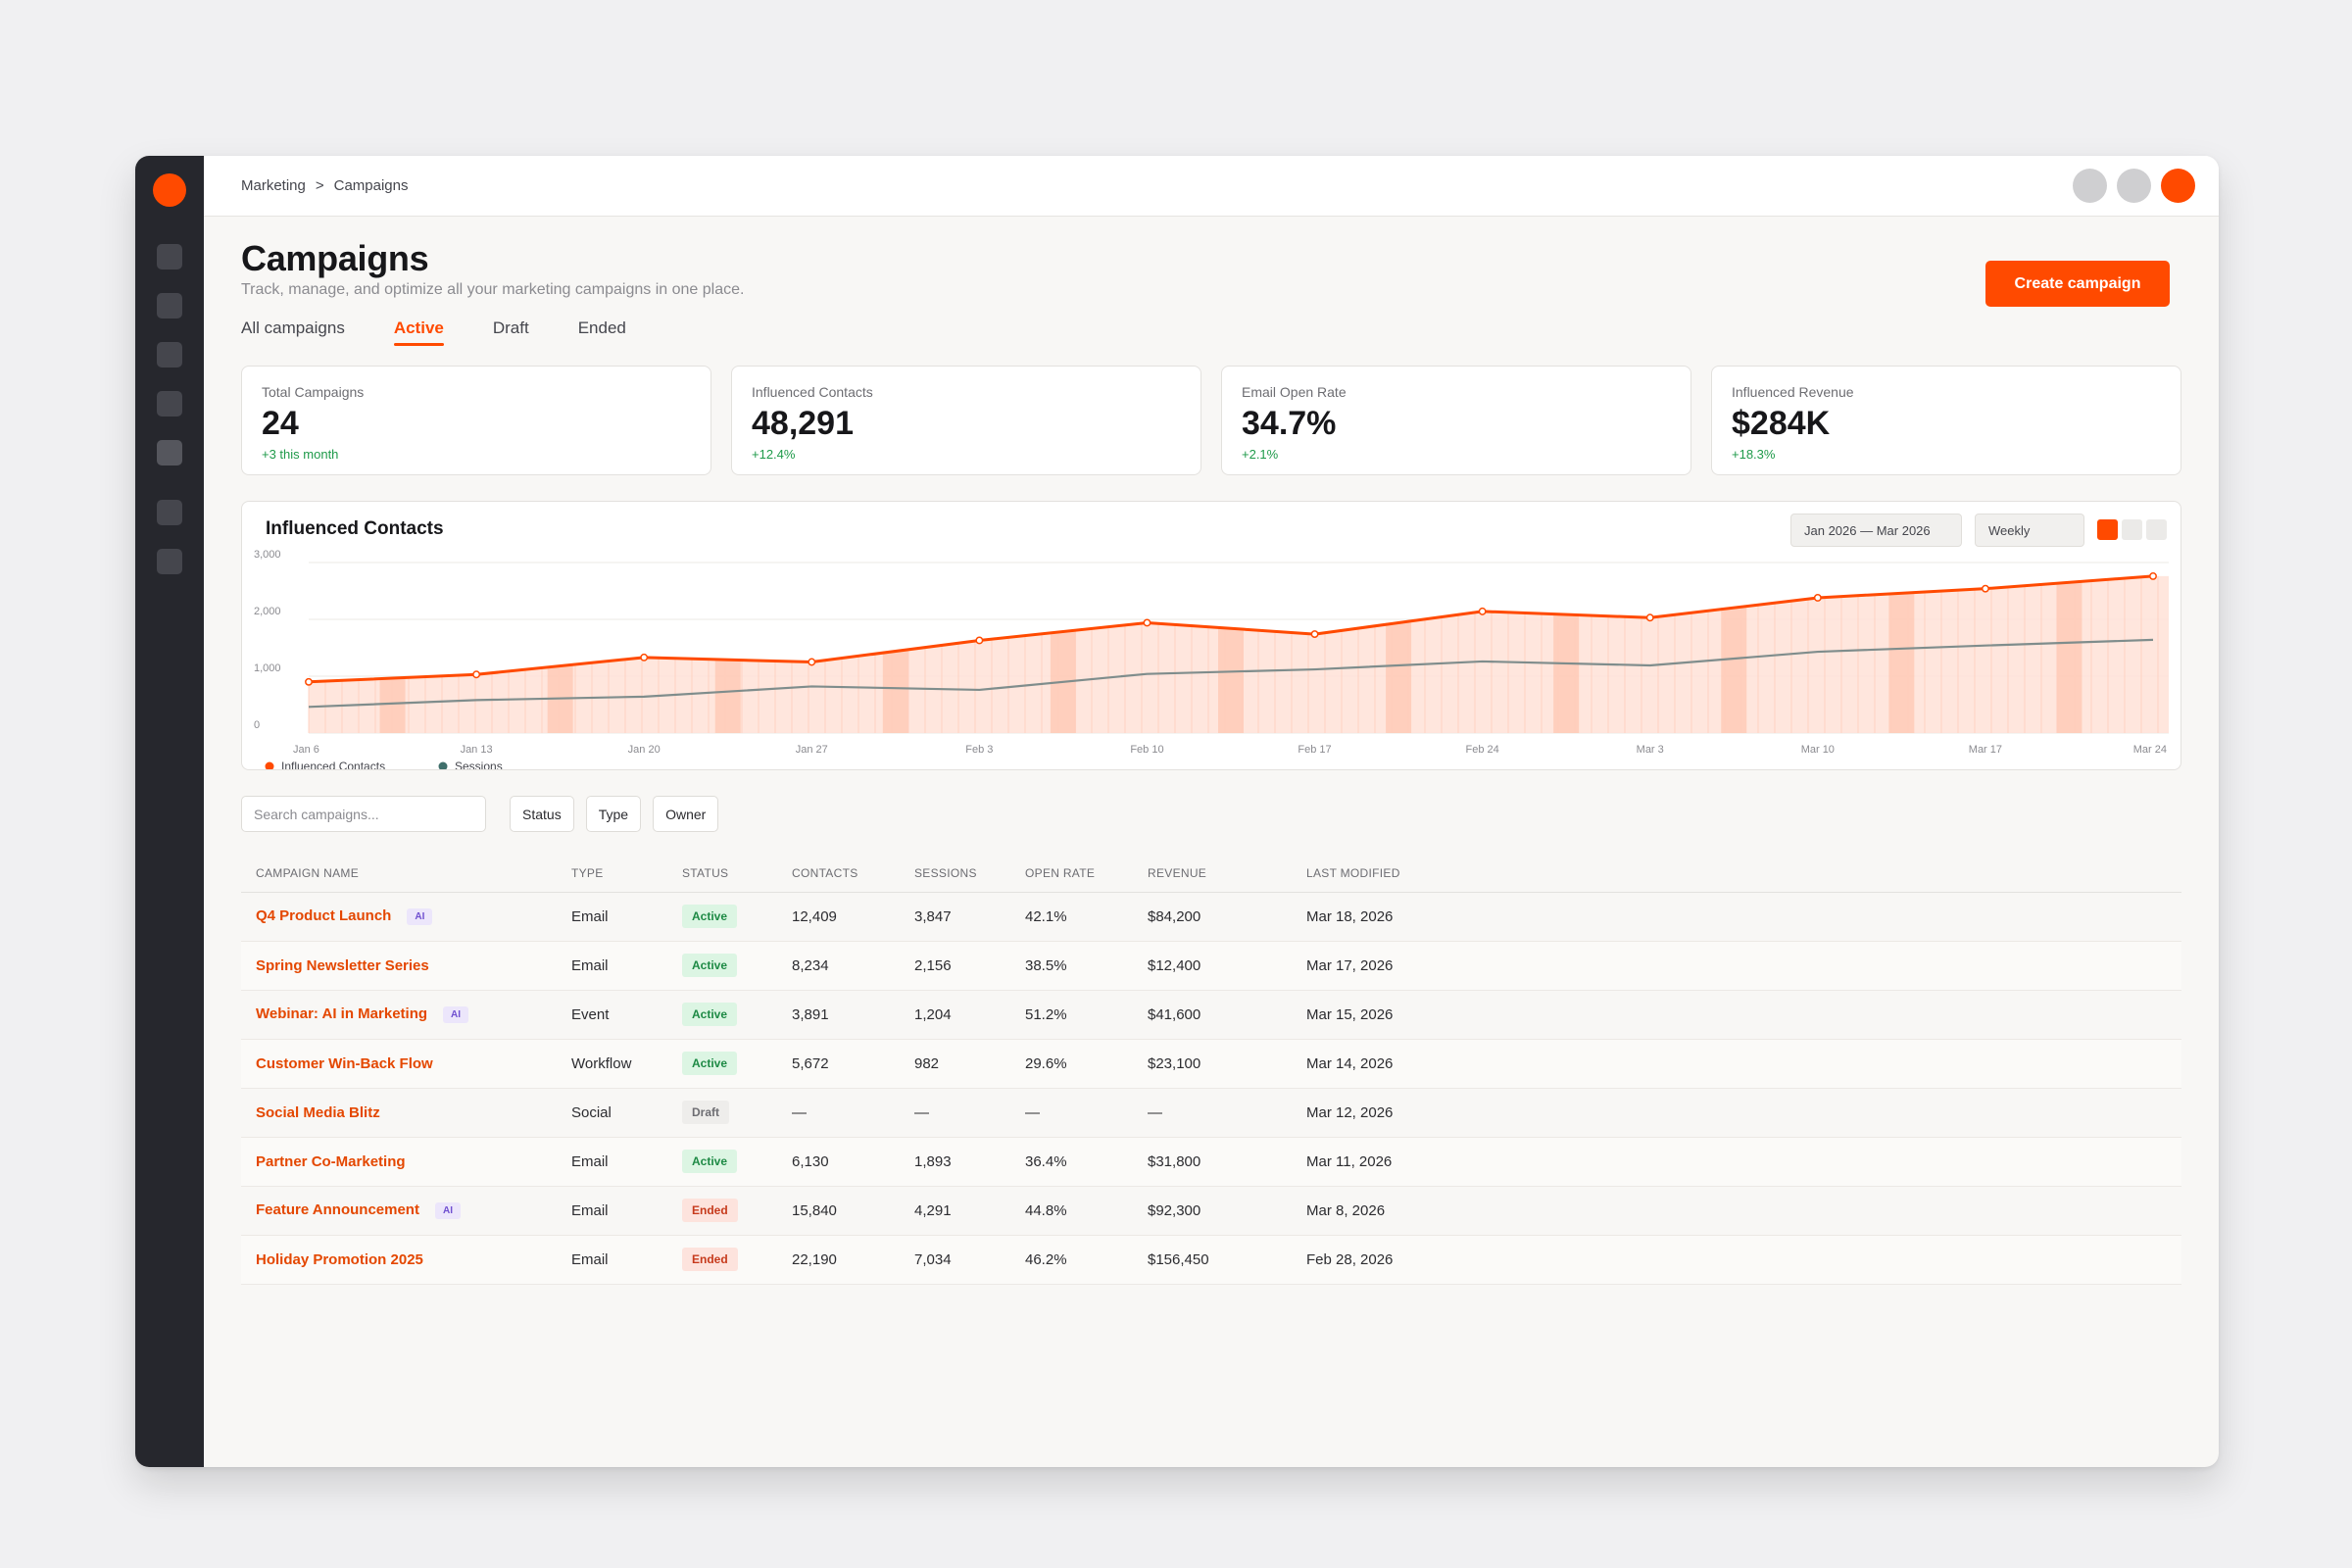 The image size is (2352, 1568). I want to click on open-rate-cell: 44.8%, so click(1046, 1210).